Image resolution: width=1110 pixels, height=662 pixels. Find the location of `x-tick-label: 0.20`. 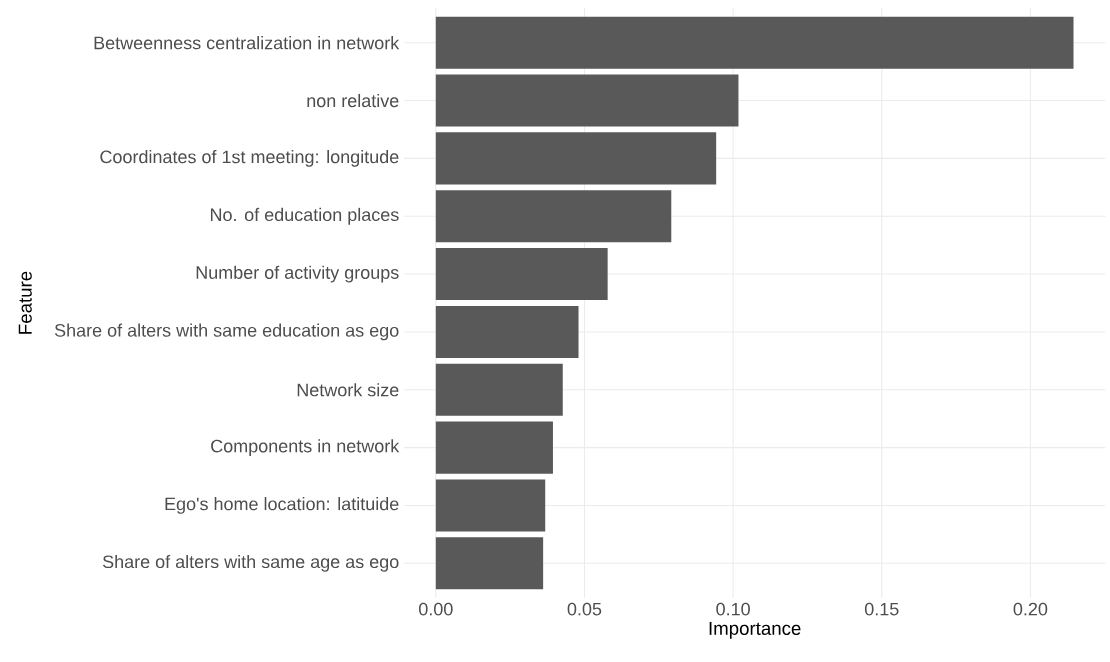

x-tick-label: 0.20 is located at coordinates (1030, 609).